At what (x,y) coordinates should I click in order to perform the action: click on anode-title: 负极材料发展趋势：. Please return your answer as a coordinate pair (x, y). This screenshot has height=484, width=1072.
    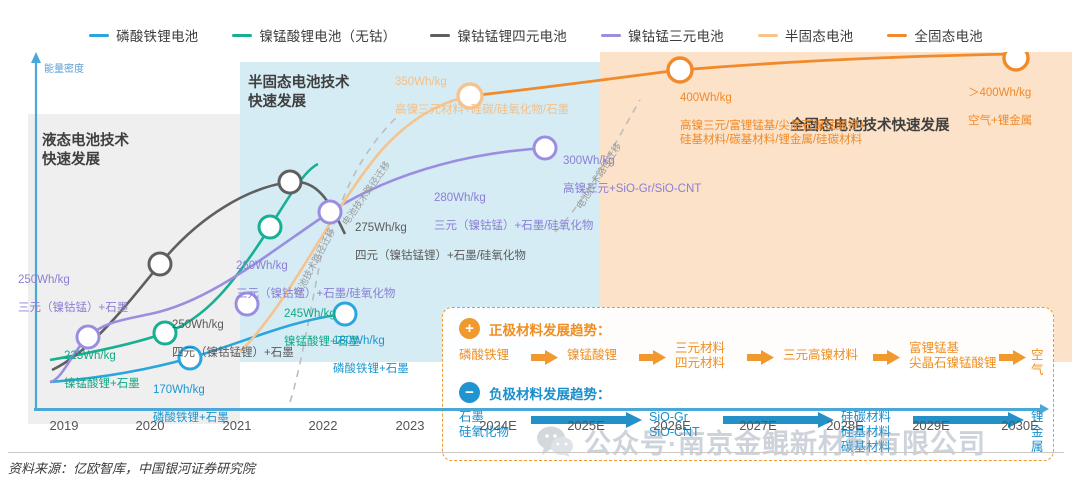
    Looking at the image, I should click on (550, 394).